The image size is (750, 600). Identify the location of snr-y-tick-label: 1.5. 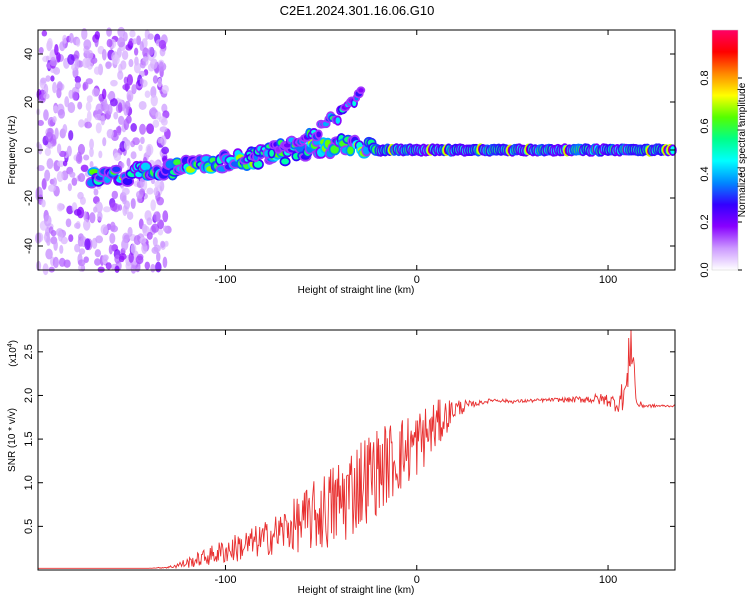
(29, 438).